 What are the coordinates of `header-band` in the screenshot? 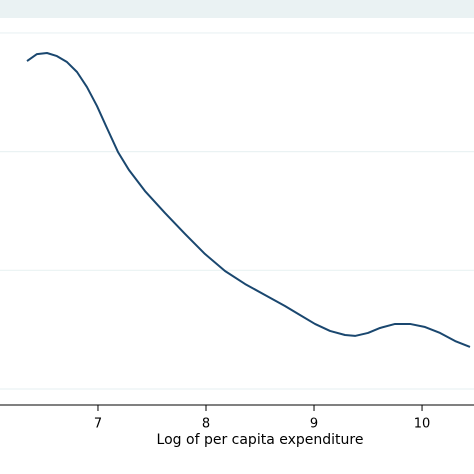 It's located at (237, 9).